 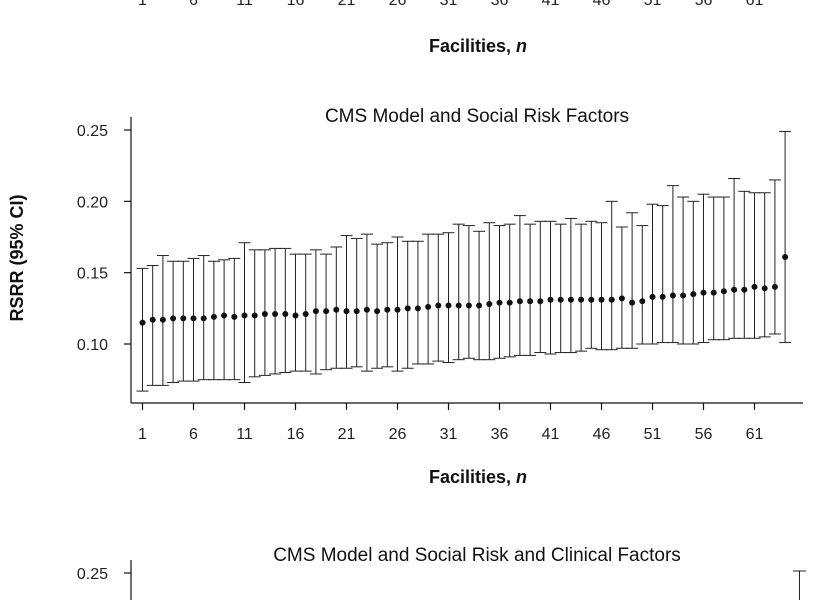 I want to click on top-x-tick-label: 31, so click(x=449, y=4).